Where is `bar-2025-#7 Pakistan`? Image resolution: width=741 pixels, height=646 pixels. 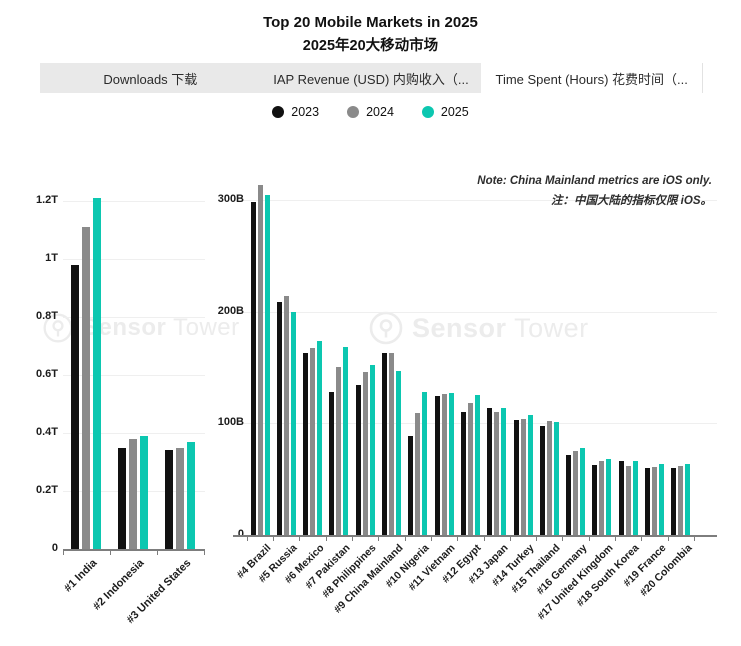
bar-2025-#7 Pakistan is located at coordinates (346, 441).